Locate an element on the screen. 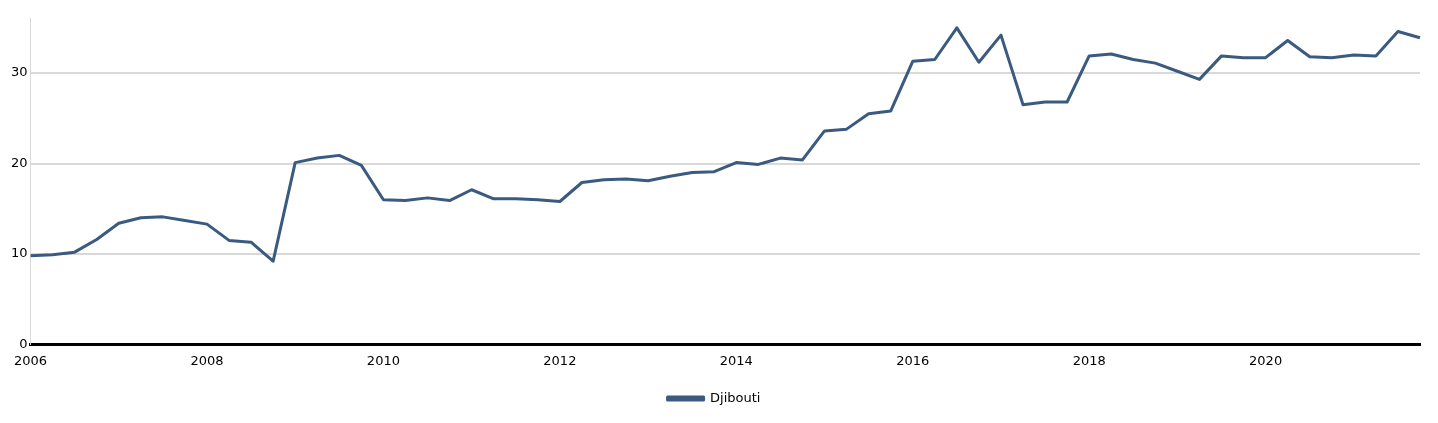  x-tick-label: 2008 is located at coordinates (207, 360).